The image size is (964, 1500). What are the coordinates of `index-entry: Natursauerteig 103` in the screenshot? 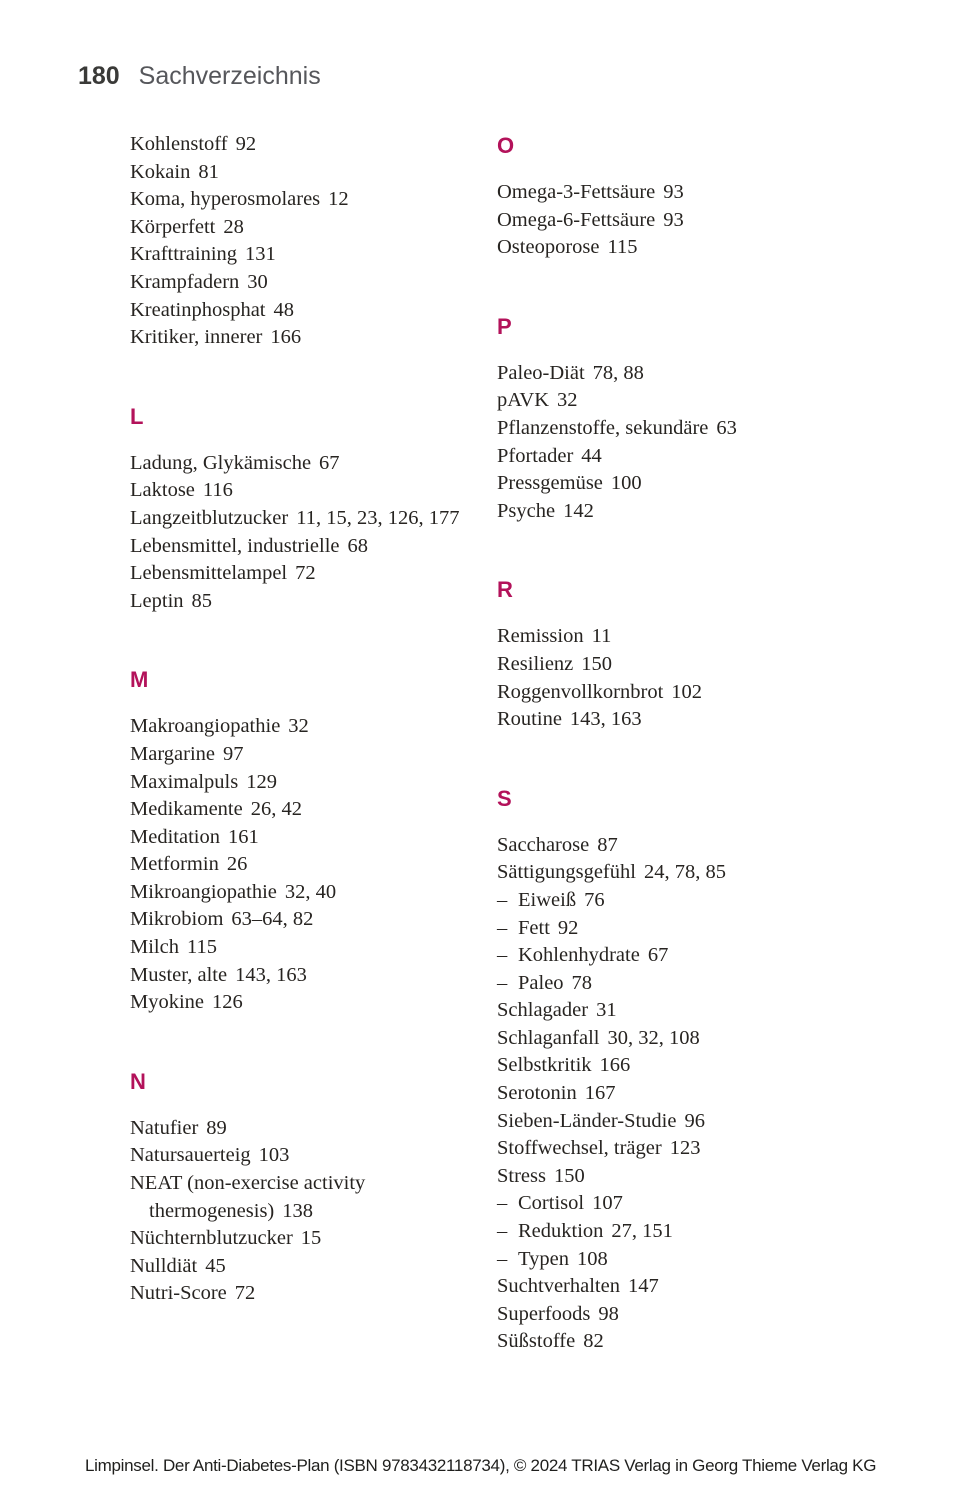 It's located at (306, 1156).